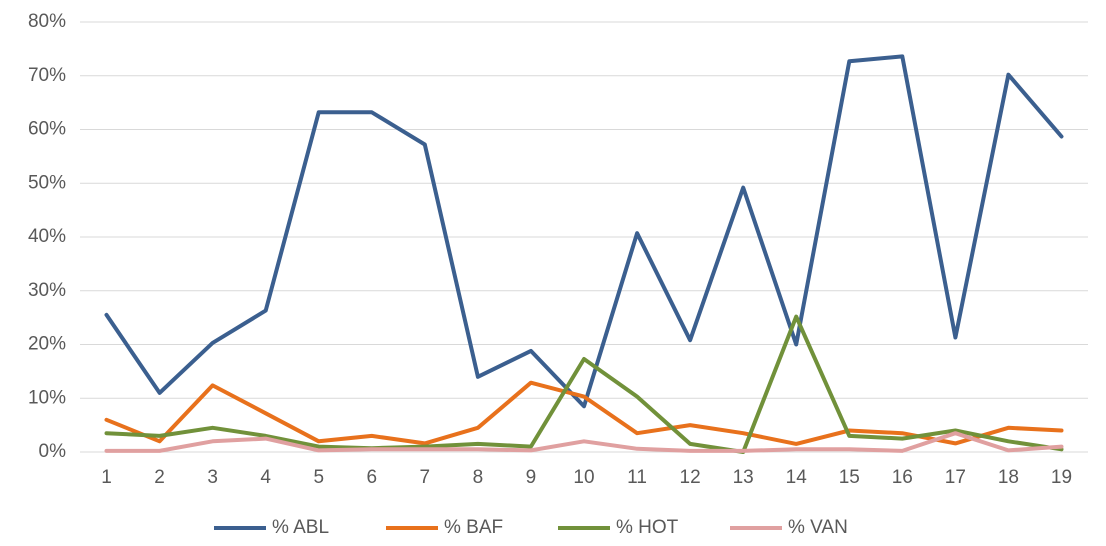 Image resolution: width=1106 pixels, height=546 pixels. What do you see at coordinates (53, 451) in the screenshot?
I see `y-tick-label: 0%` at bounding box center [53, 451].